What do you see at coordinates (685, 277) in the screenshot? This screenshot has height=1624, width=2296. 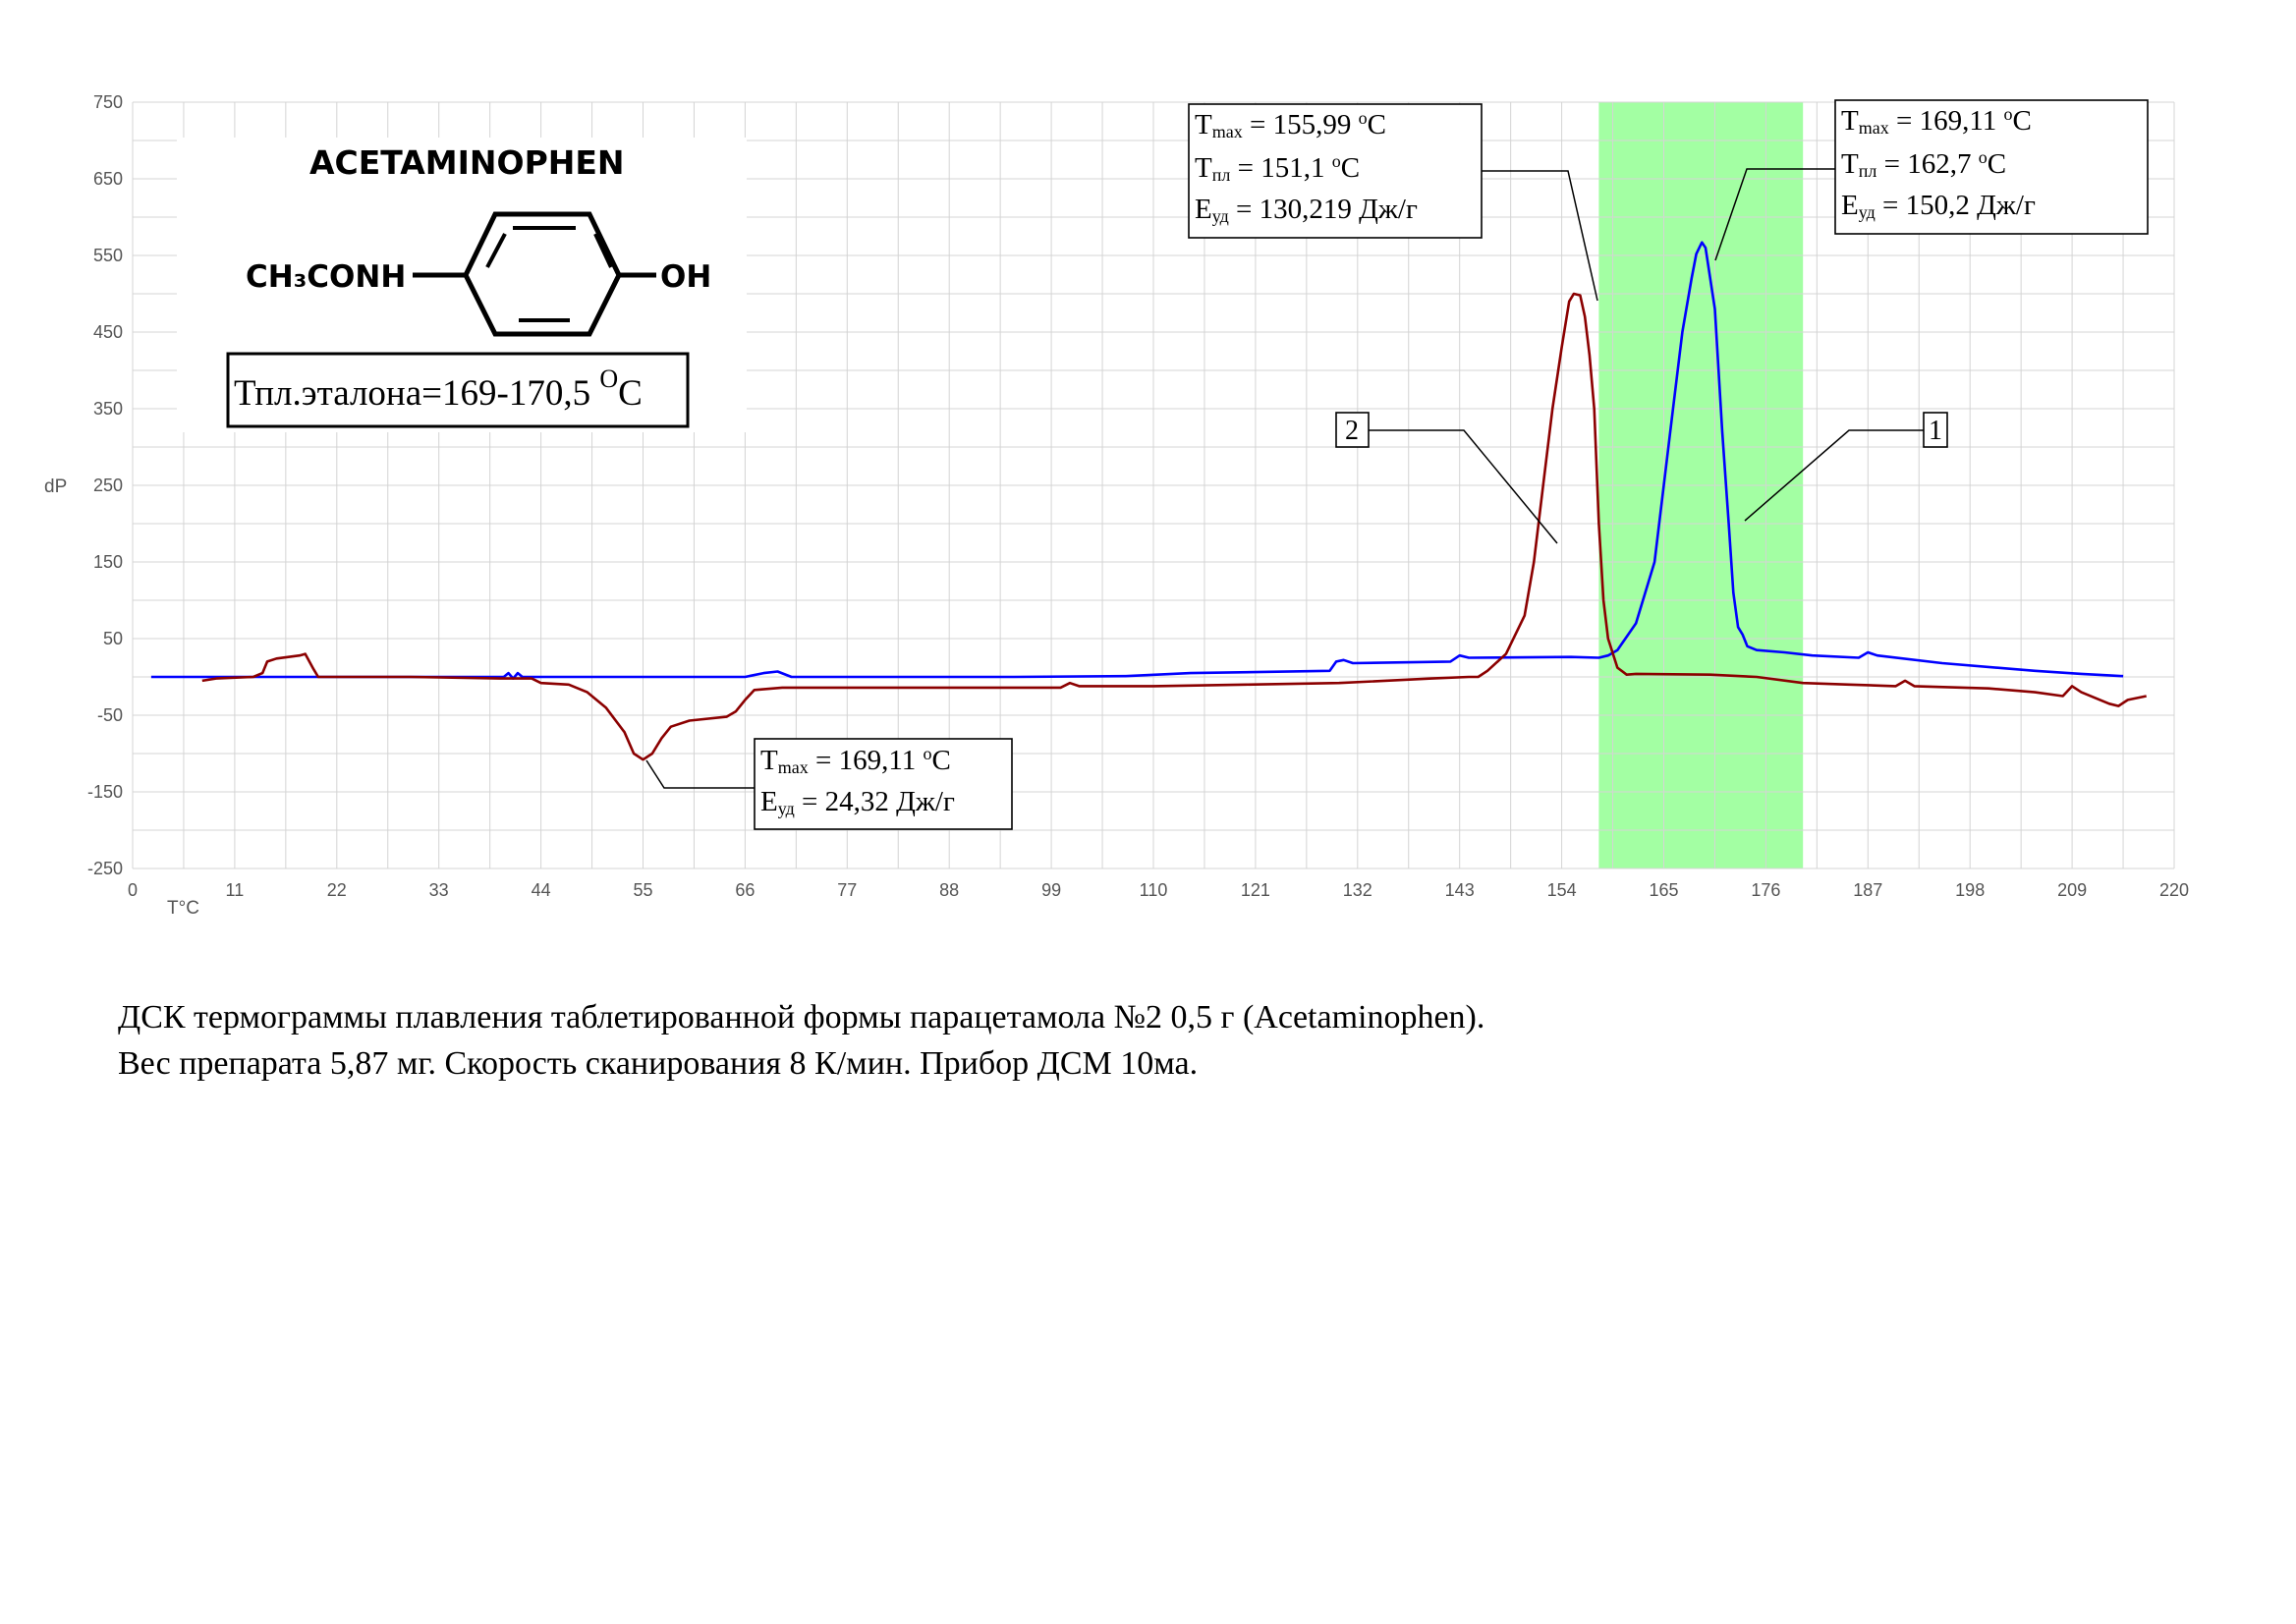 I see `structure-right-group: OH` at bounding box center [685, 277].